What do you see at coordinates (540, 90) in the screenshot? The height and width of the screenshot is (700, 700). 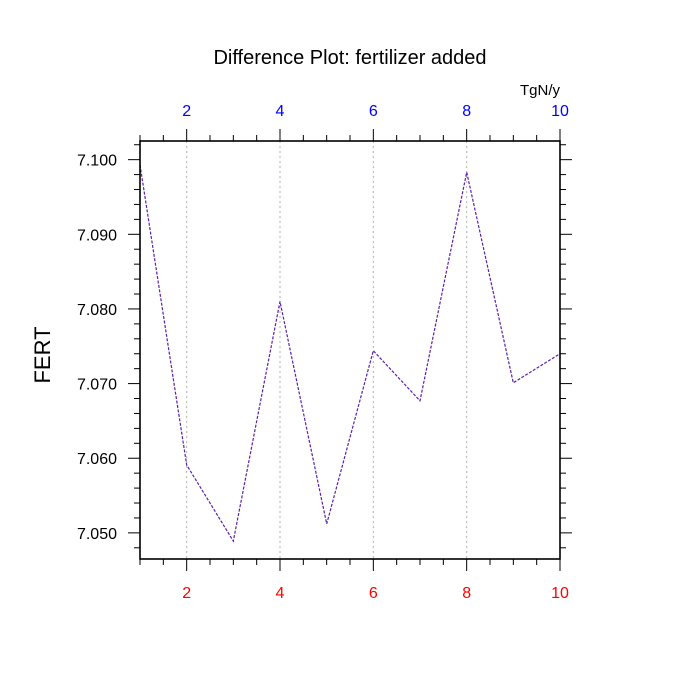 I see `top-axis-units: TgN/y` at bounding box center [540, 90].